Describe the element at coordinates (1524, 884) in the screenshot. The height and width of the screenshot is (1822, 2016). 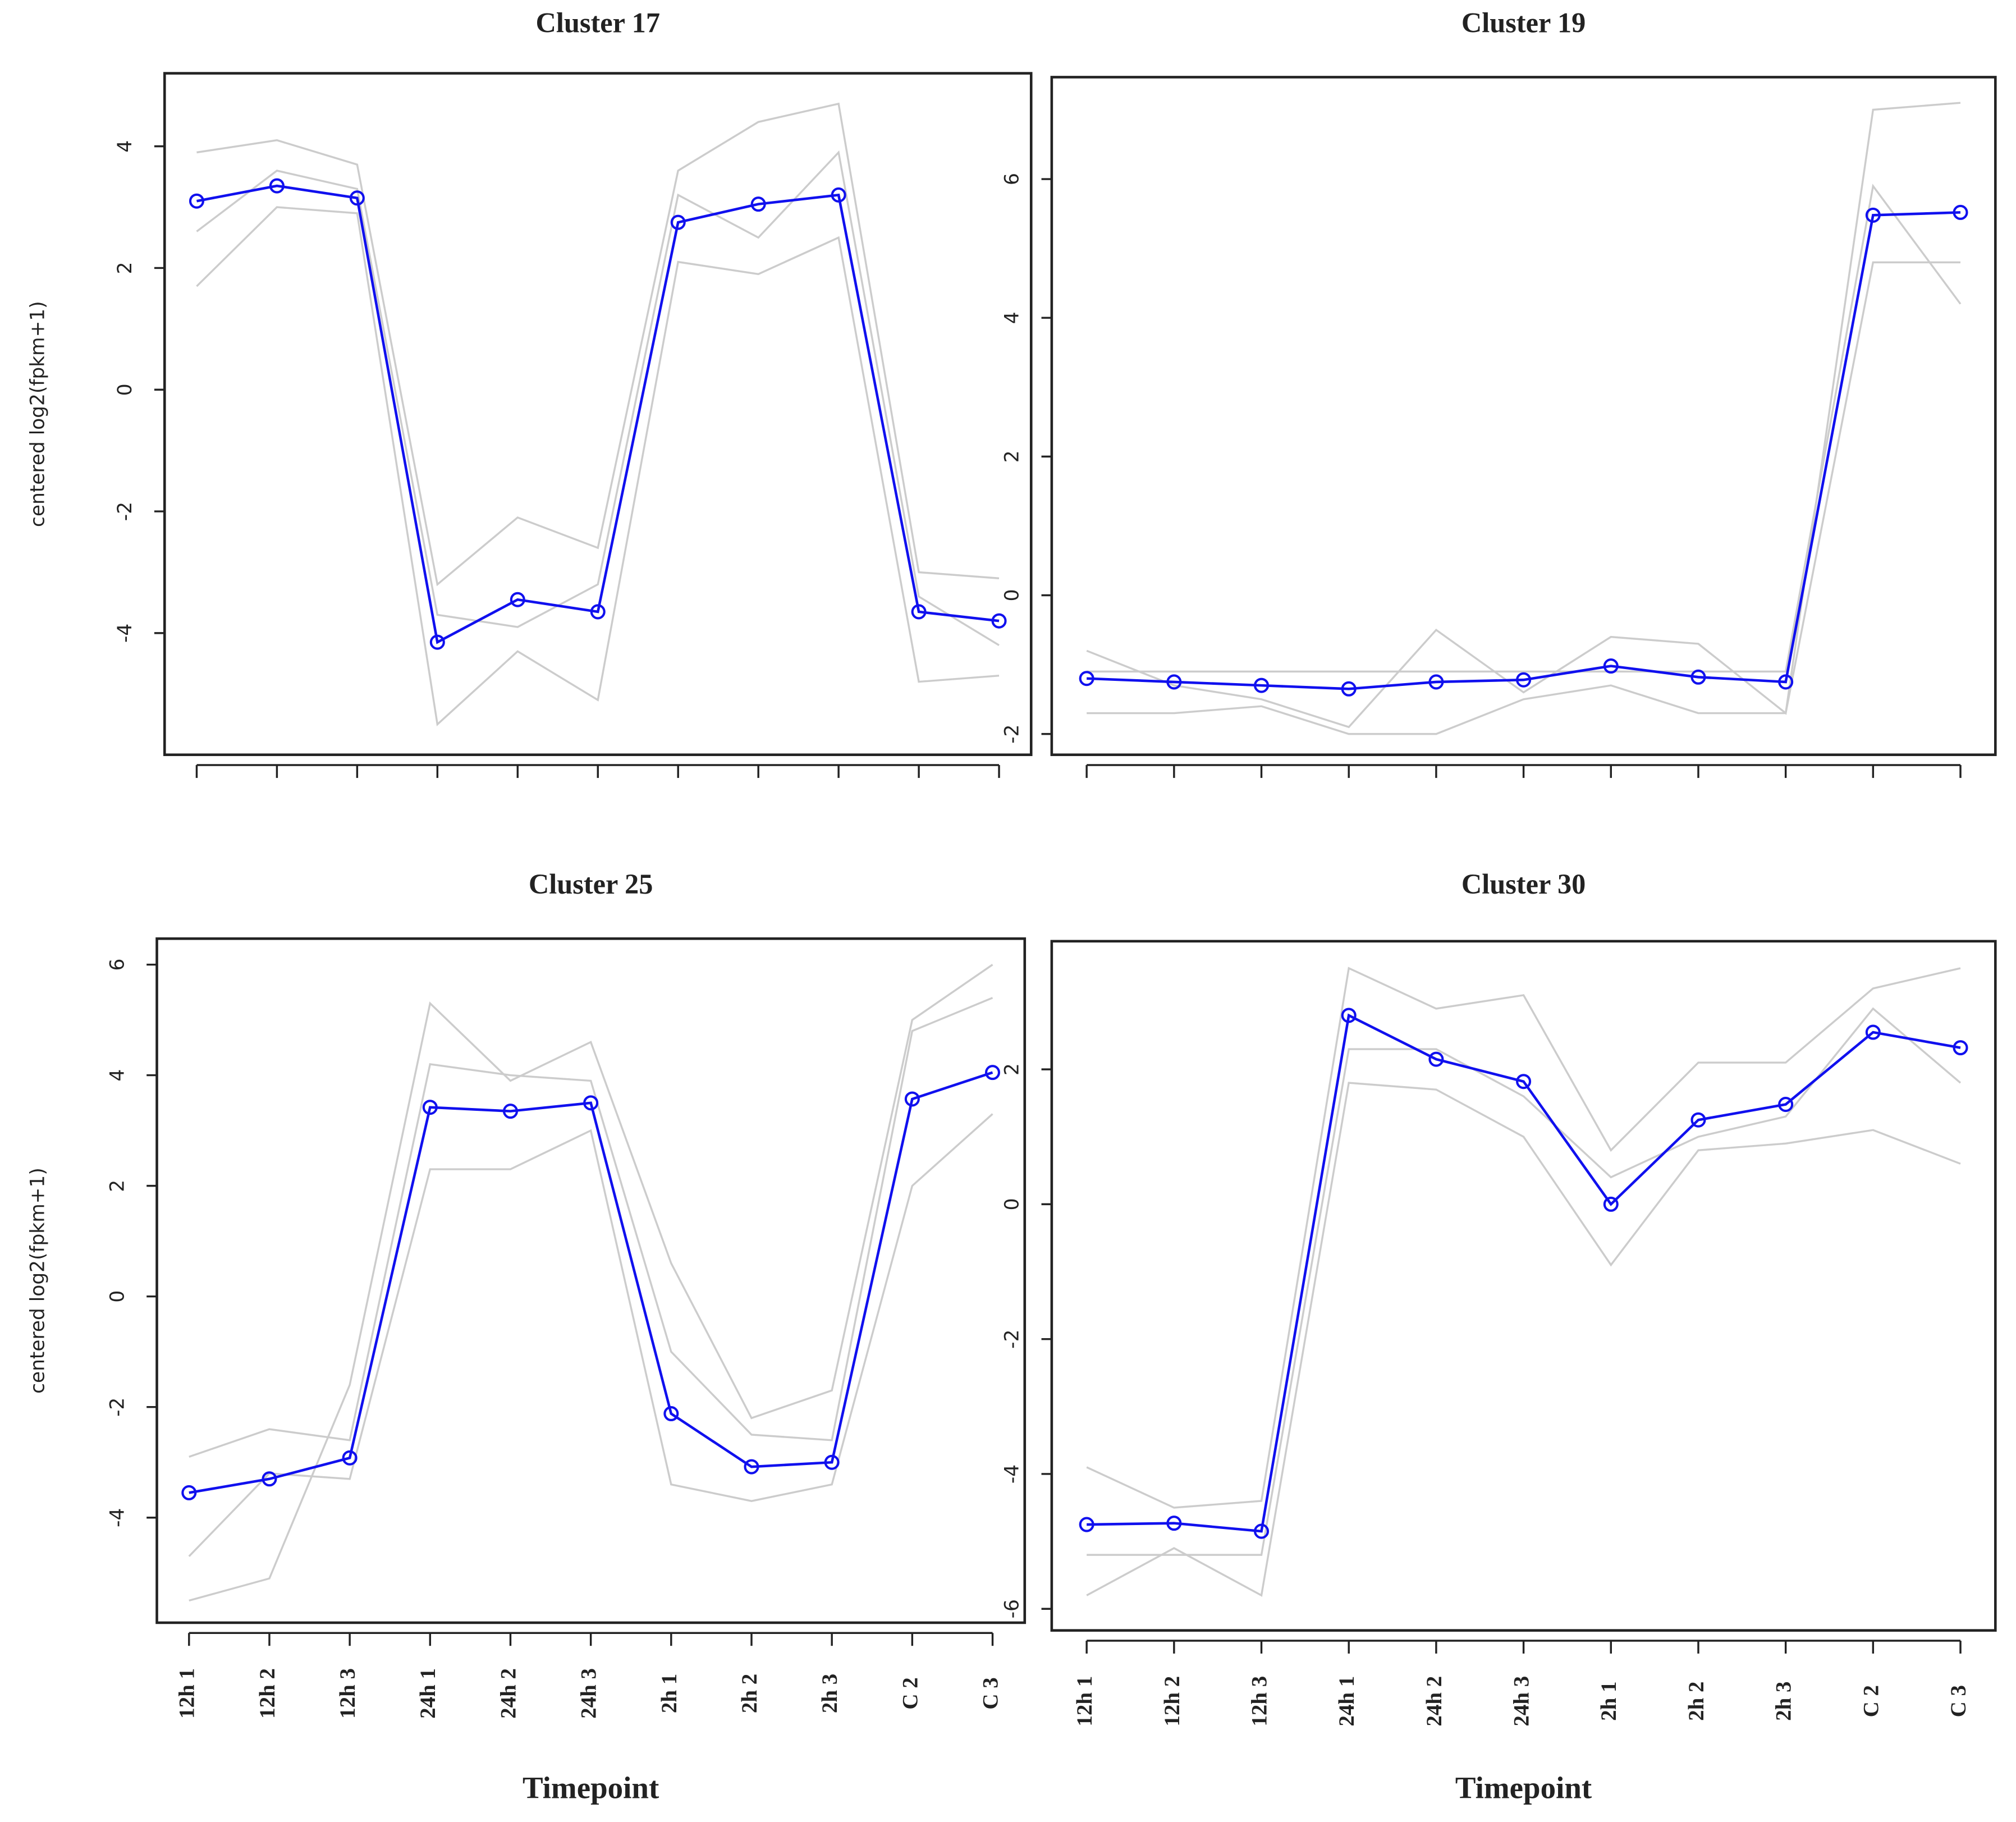
I see `chart-title: Cluster 30` at that location.